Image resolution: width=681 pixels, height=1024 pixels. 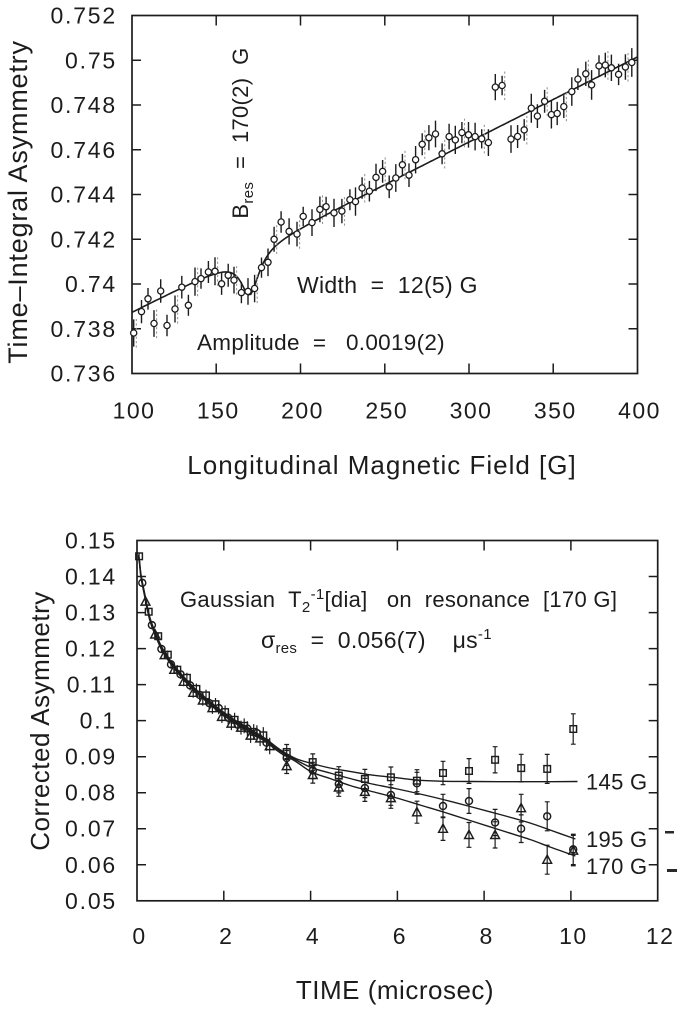 What do you see at coordinates (486, 936) in the screenshot?
I see `svg-text: 8` at bounding box center [486, 936].